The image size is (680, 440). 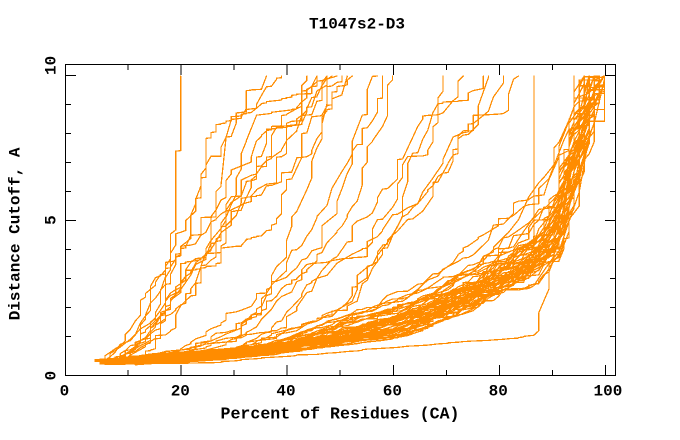 I want to click on svg-text: 100, so click(x=607, y=391).